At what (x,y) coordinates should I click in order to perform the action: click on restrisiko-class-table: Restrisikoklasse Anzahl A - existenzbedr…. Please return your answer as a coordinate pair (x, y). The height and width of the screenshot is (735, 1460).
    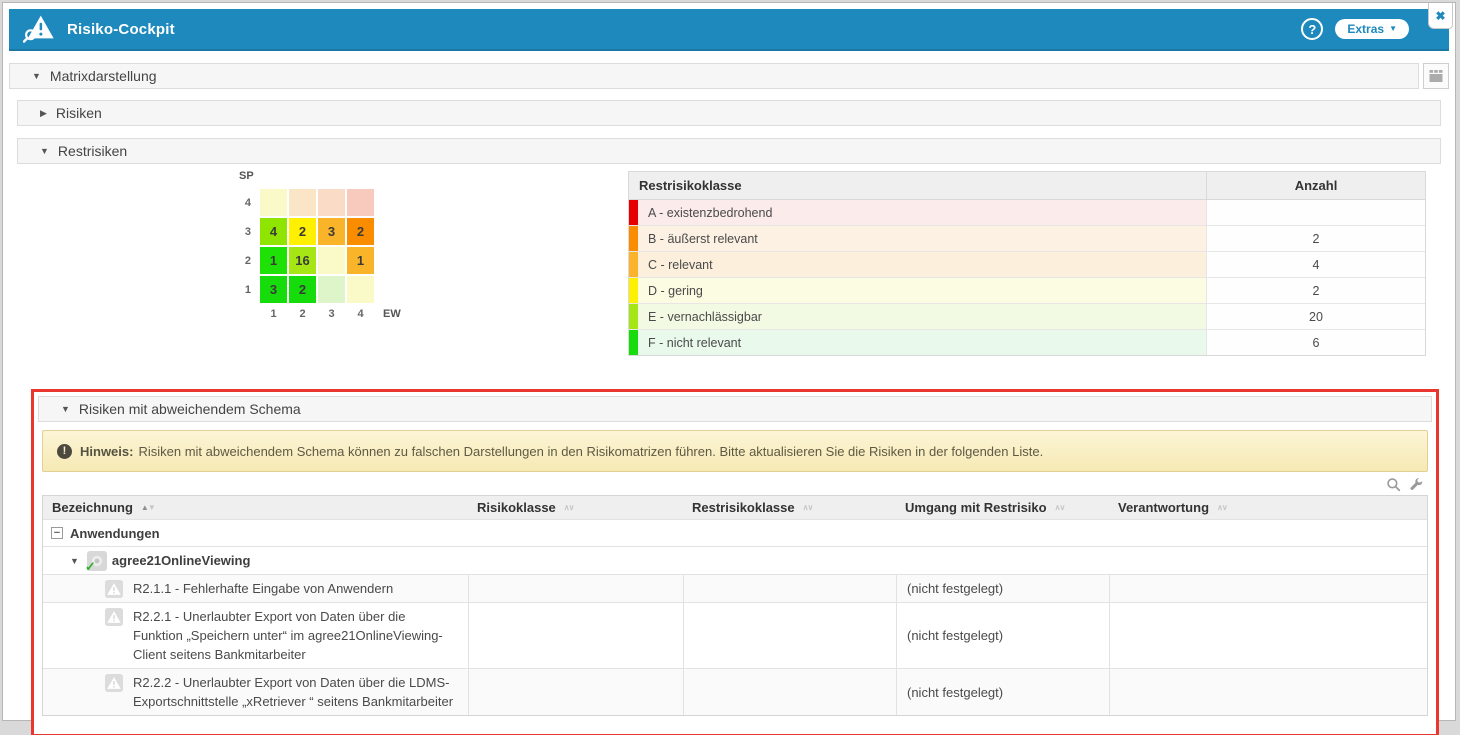
    Looking at the image, I should click on (1027, 263).